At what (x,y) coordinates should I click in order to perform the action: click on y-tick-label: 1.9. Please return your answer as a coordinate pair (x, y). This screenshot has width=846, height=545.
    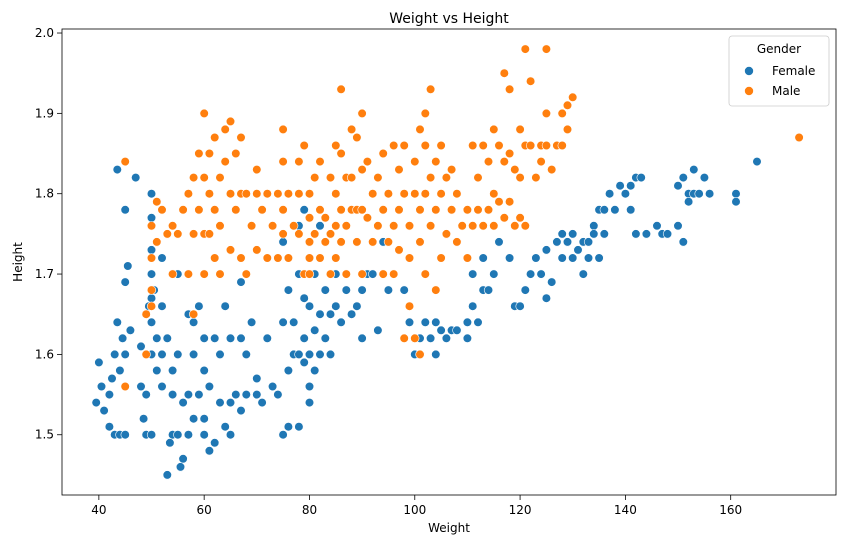
    Looking at the image, I should click on (44, 113).